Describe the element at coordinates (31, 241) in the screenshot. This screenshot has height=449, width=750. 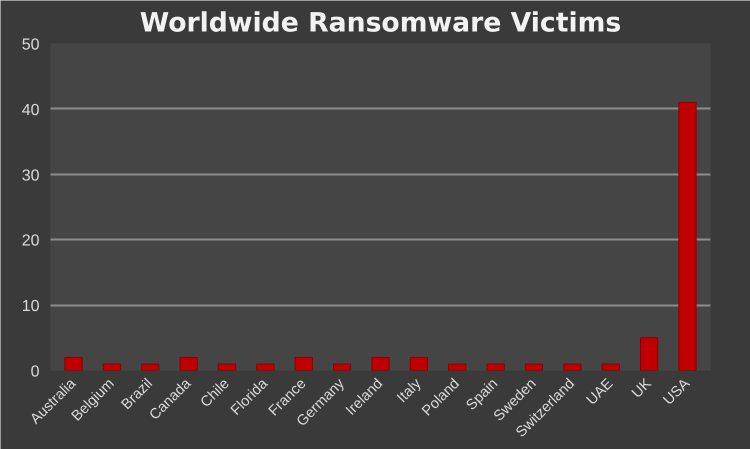
I see `y-tick-label: 20` at that location.